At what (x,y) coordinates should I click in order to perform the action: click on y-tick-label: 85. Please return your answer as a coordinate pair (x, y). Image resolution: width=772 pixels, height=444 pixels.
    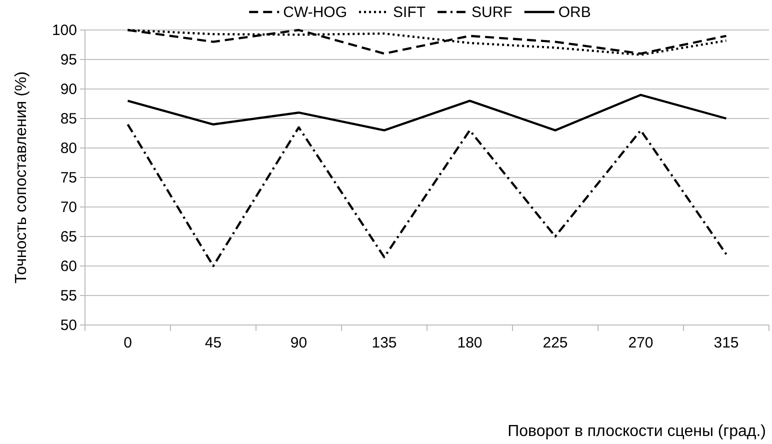
    Looking at the image, I should click on (68, 119).